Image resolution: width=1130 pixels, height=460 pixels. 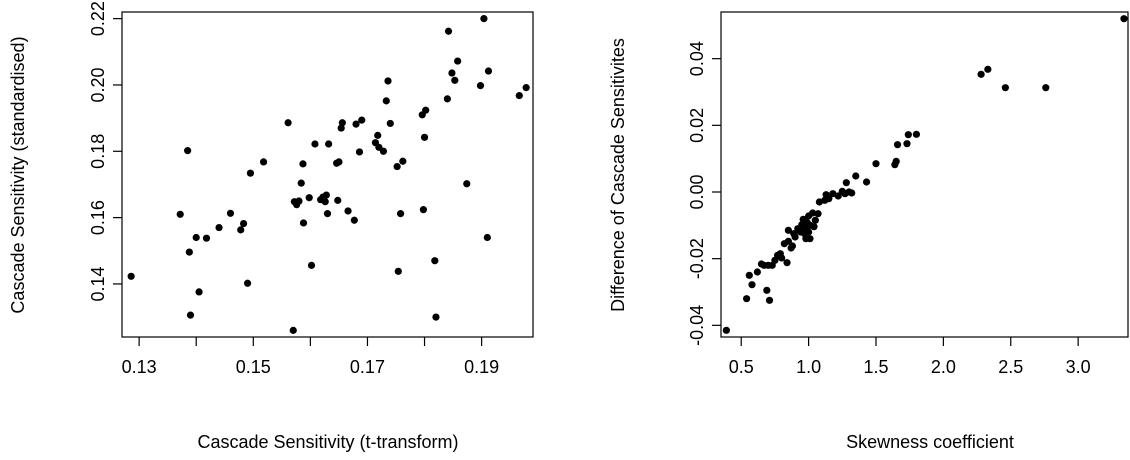 I want to click on right-x-tick-label: 2.5, so click(x=1010, y=367).